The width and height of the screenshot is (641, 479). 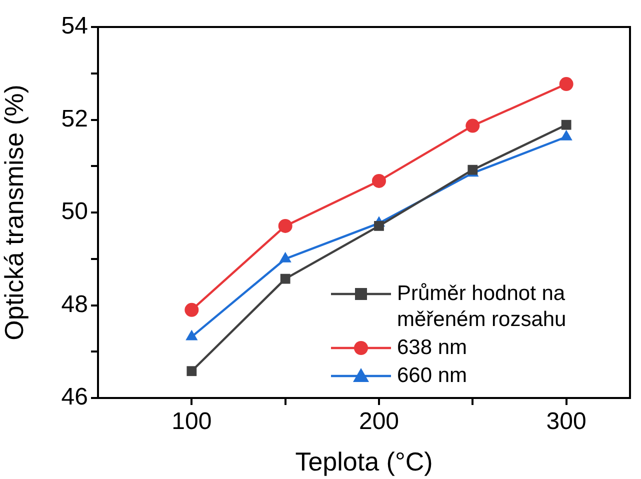 What do you see at coordinates (74, 397) in the screenshot?
I see `y-tick-label: 46` at bounding box center [74, 397].